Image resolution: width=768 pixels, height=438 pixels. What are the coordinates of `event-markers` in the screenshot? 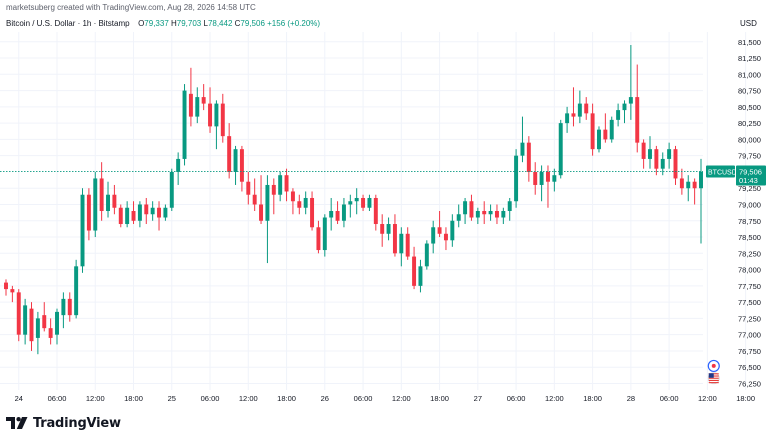 It's located at (713, 372).